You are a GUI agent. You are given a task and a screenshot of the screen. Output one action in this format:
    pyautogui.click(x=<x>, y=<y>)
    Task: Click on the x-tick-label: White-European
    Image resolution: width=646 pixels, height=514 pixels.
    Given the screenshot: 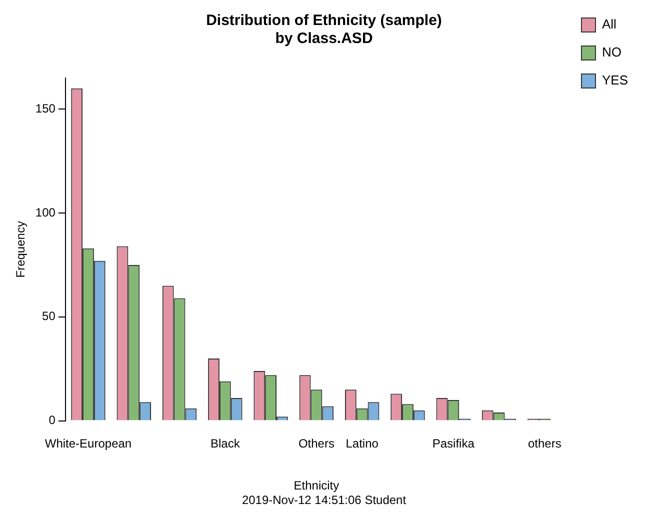 What is the action you would take?
    pyautogui.click(x=88, y=443)
    